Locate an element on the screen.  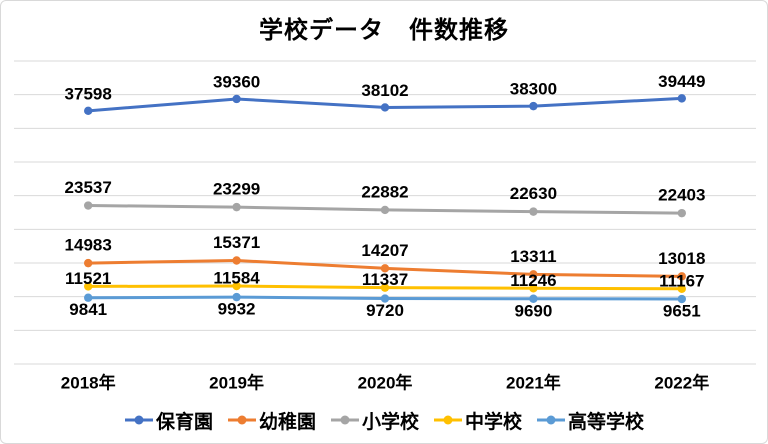
x-axis-label: 2020年 is located at coordinates (385, 383).